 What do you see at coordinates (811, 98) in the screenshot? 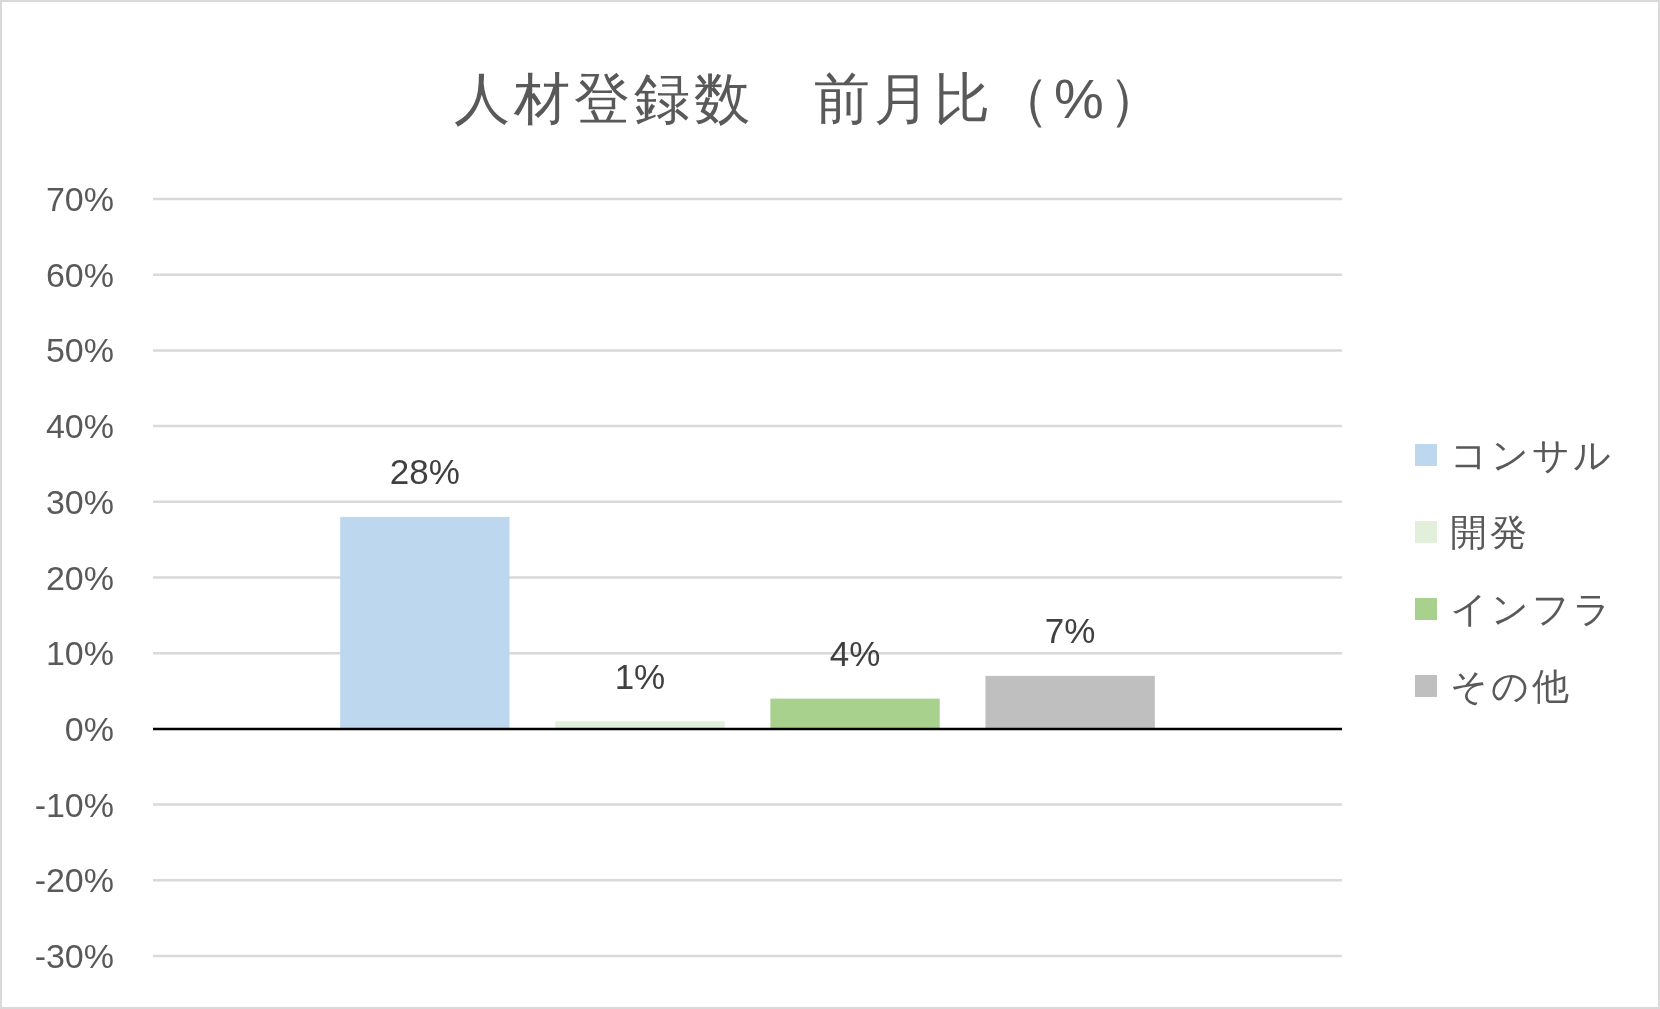
I see `title: 人材登録数 前月比（%）` at bounding box center [811, 98].